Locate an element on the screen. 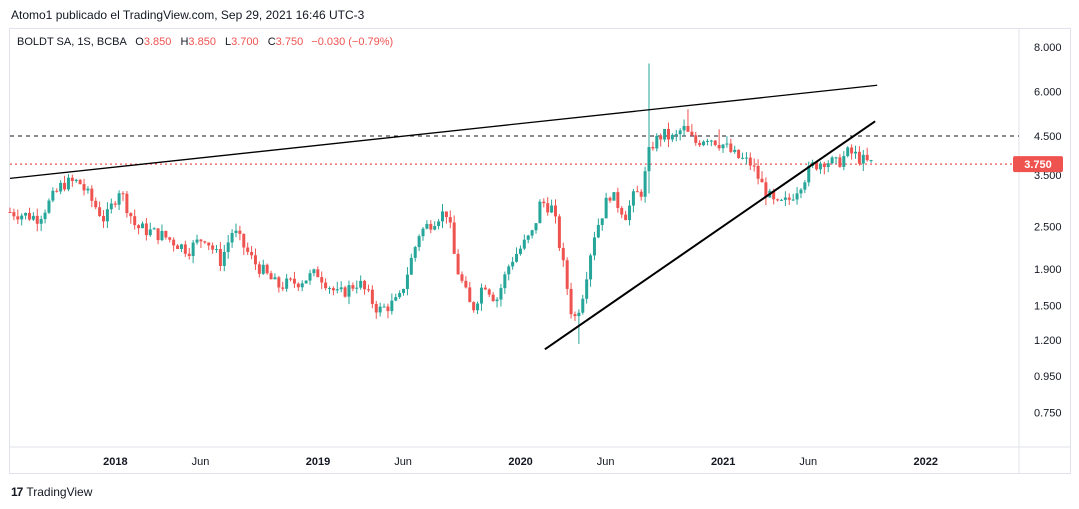 The image size is (1079, 509). price-tick-label: 0.750 is located at coordinates (1048, 414).